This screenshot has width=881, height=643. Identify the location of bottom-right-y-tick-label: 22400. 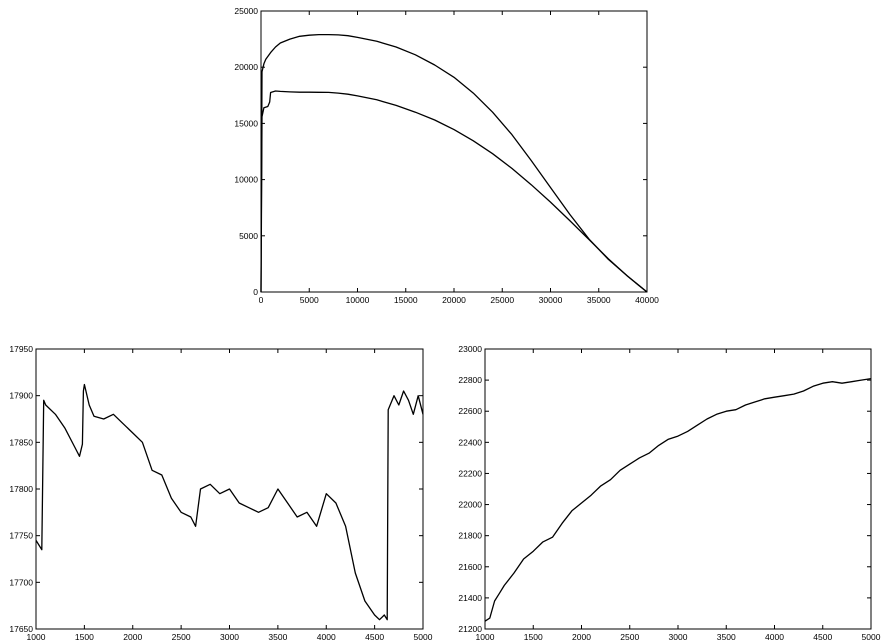
(470, 442).